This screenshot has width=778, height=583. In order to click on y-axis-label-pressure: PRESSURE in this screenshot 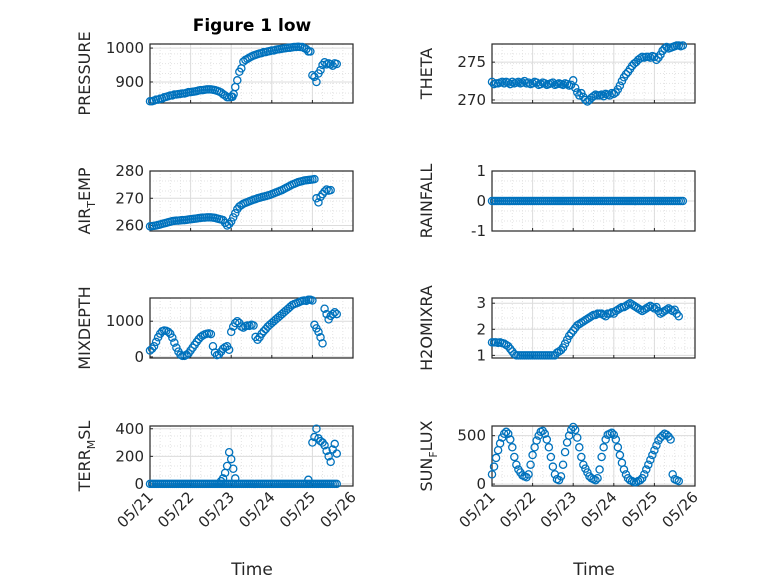, I will do `click(84, 73)`.